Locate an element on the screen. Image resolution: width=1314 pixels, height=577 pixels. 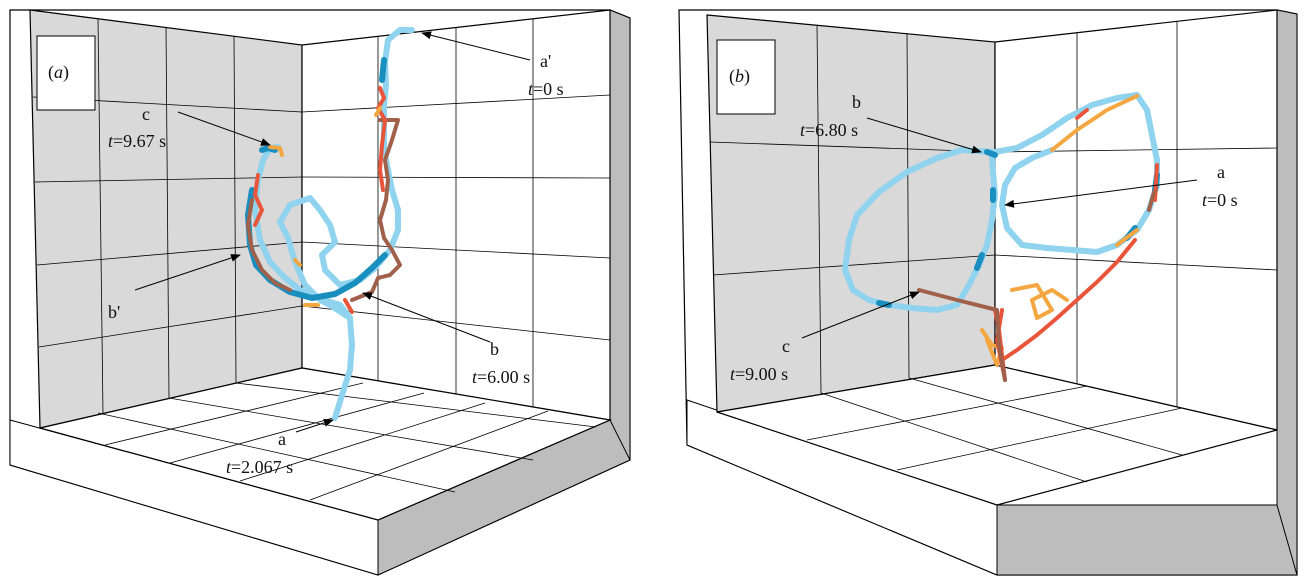
time-b: t=6.80 s is located at coordinates (829, 130).